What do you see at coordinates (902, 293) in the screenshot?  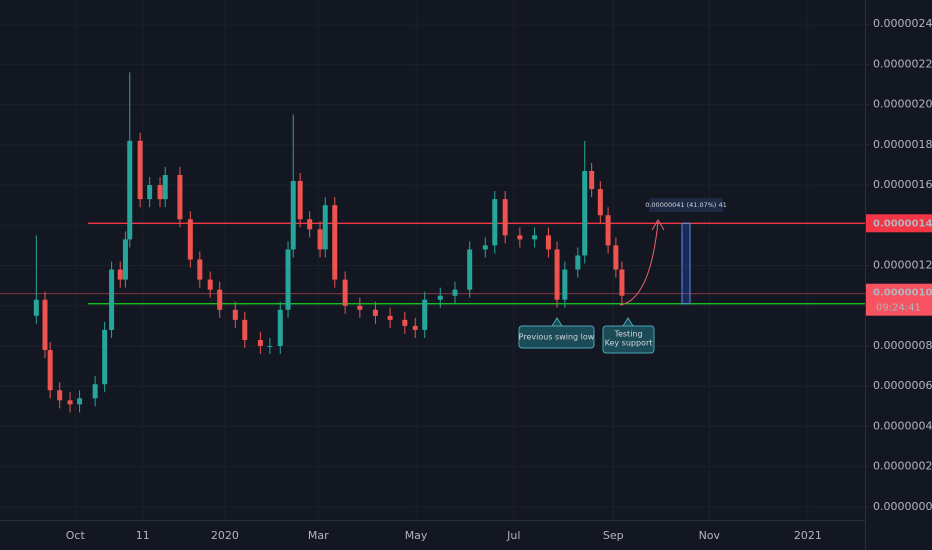 I see `last-price-label: 0.00000106` at bounding box center [902, 293].